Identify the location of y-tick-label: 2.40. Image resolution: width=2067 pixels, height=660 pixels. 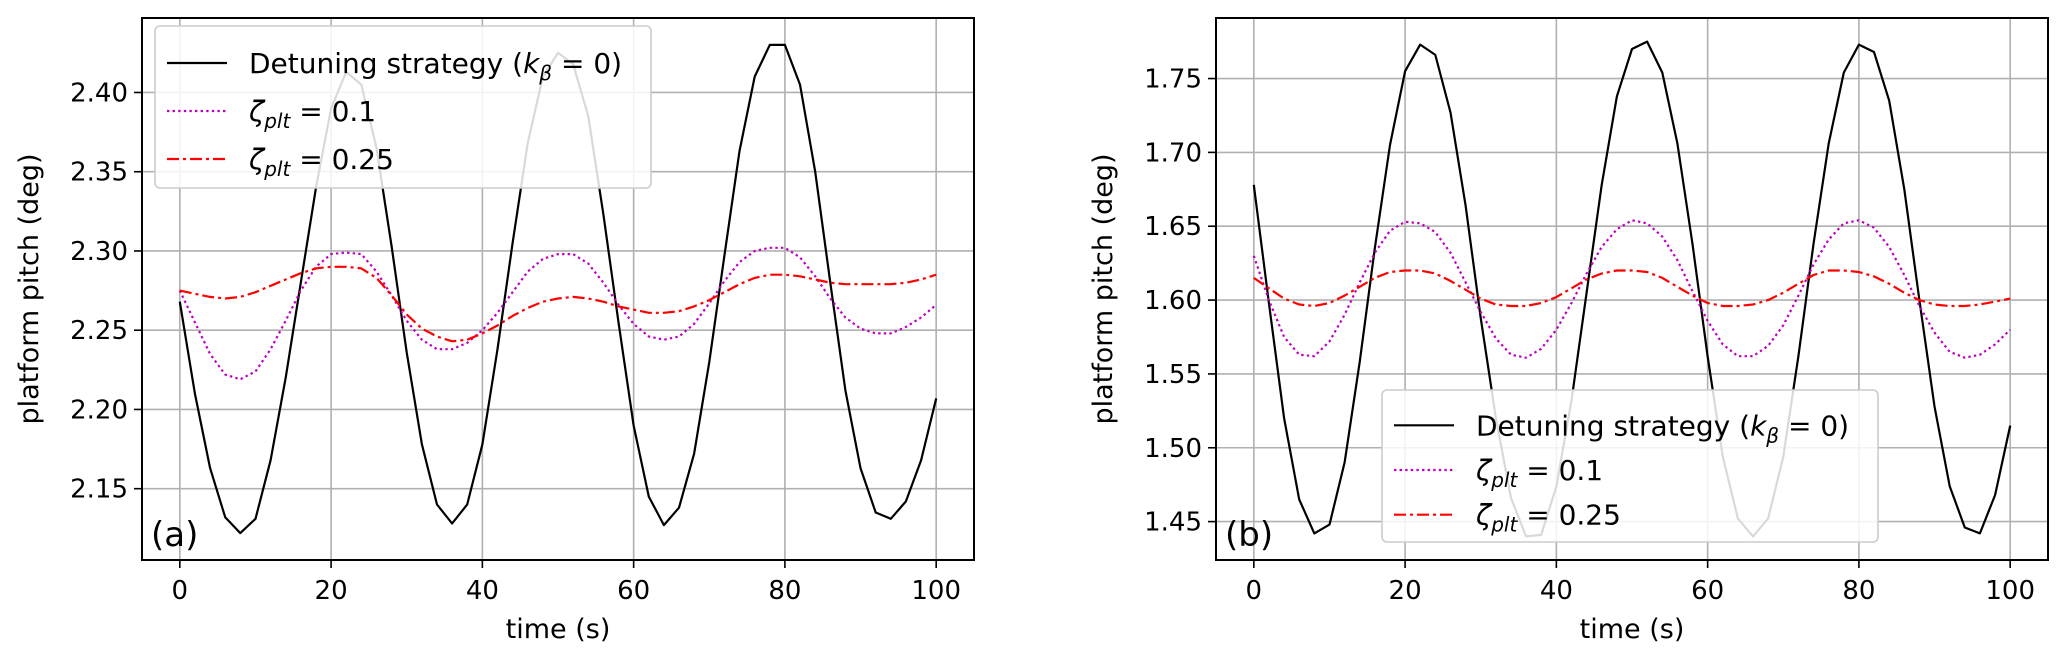
(99, 93).